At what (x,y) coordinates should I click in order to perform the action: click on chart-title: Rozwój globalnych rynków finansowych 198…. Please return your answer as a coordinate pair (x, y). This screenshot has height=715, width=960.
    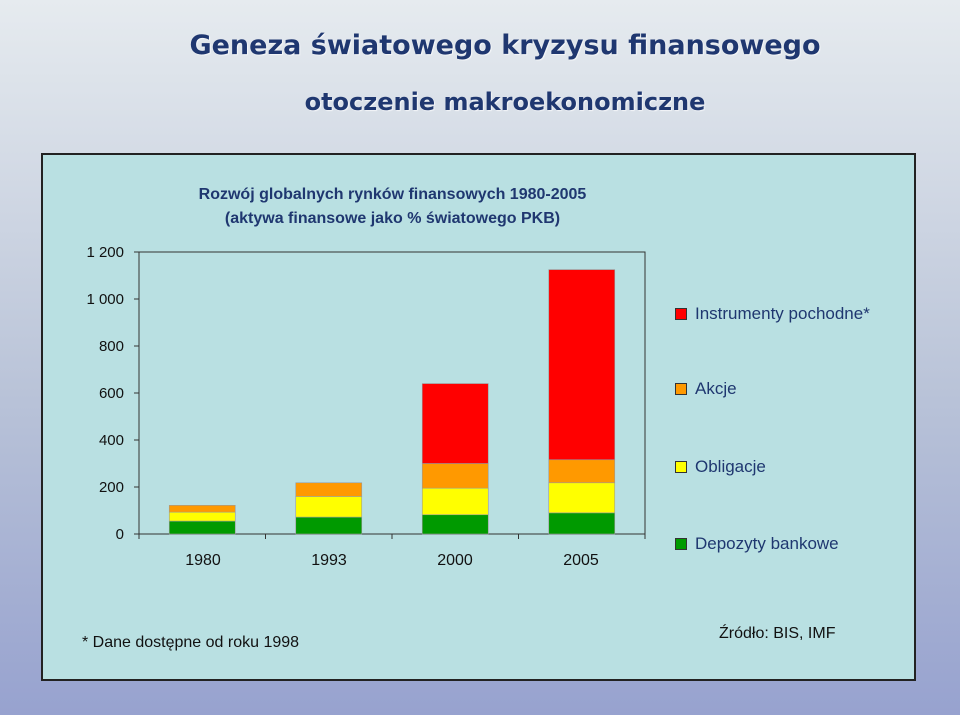
    Looking at the image, I should click on (392, 194).